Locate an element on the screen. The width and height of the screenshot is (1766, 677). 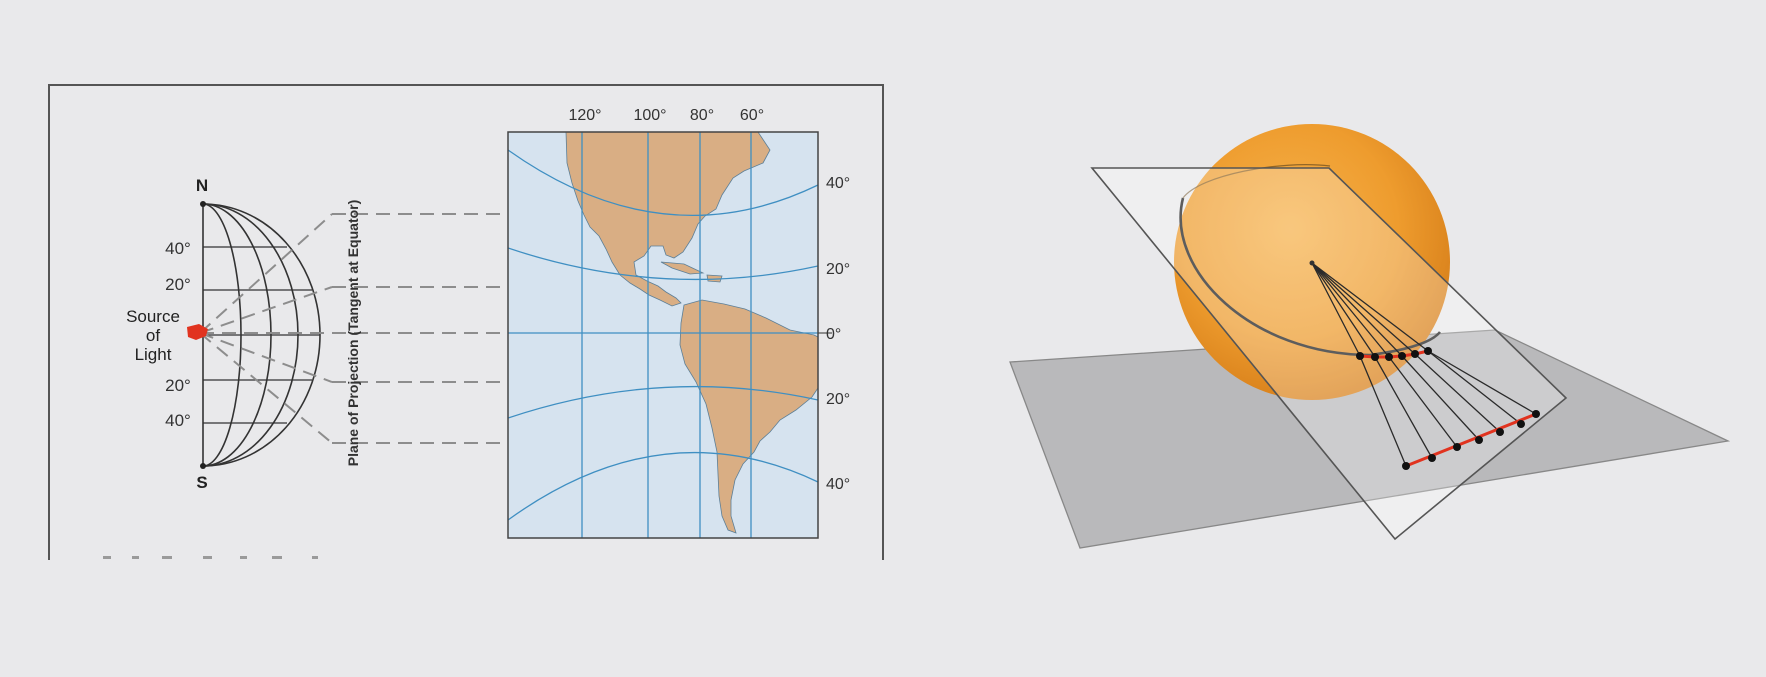
sphere-points is located at coordinates (1394, 354).